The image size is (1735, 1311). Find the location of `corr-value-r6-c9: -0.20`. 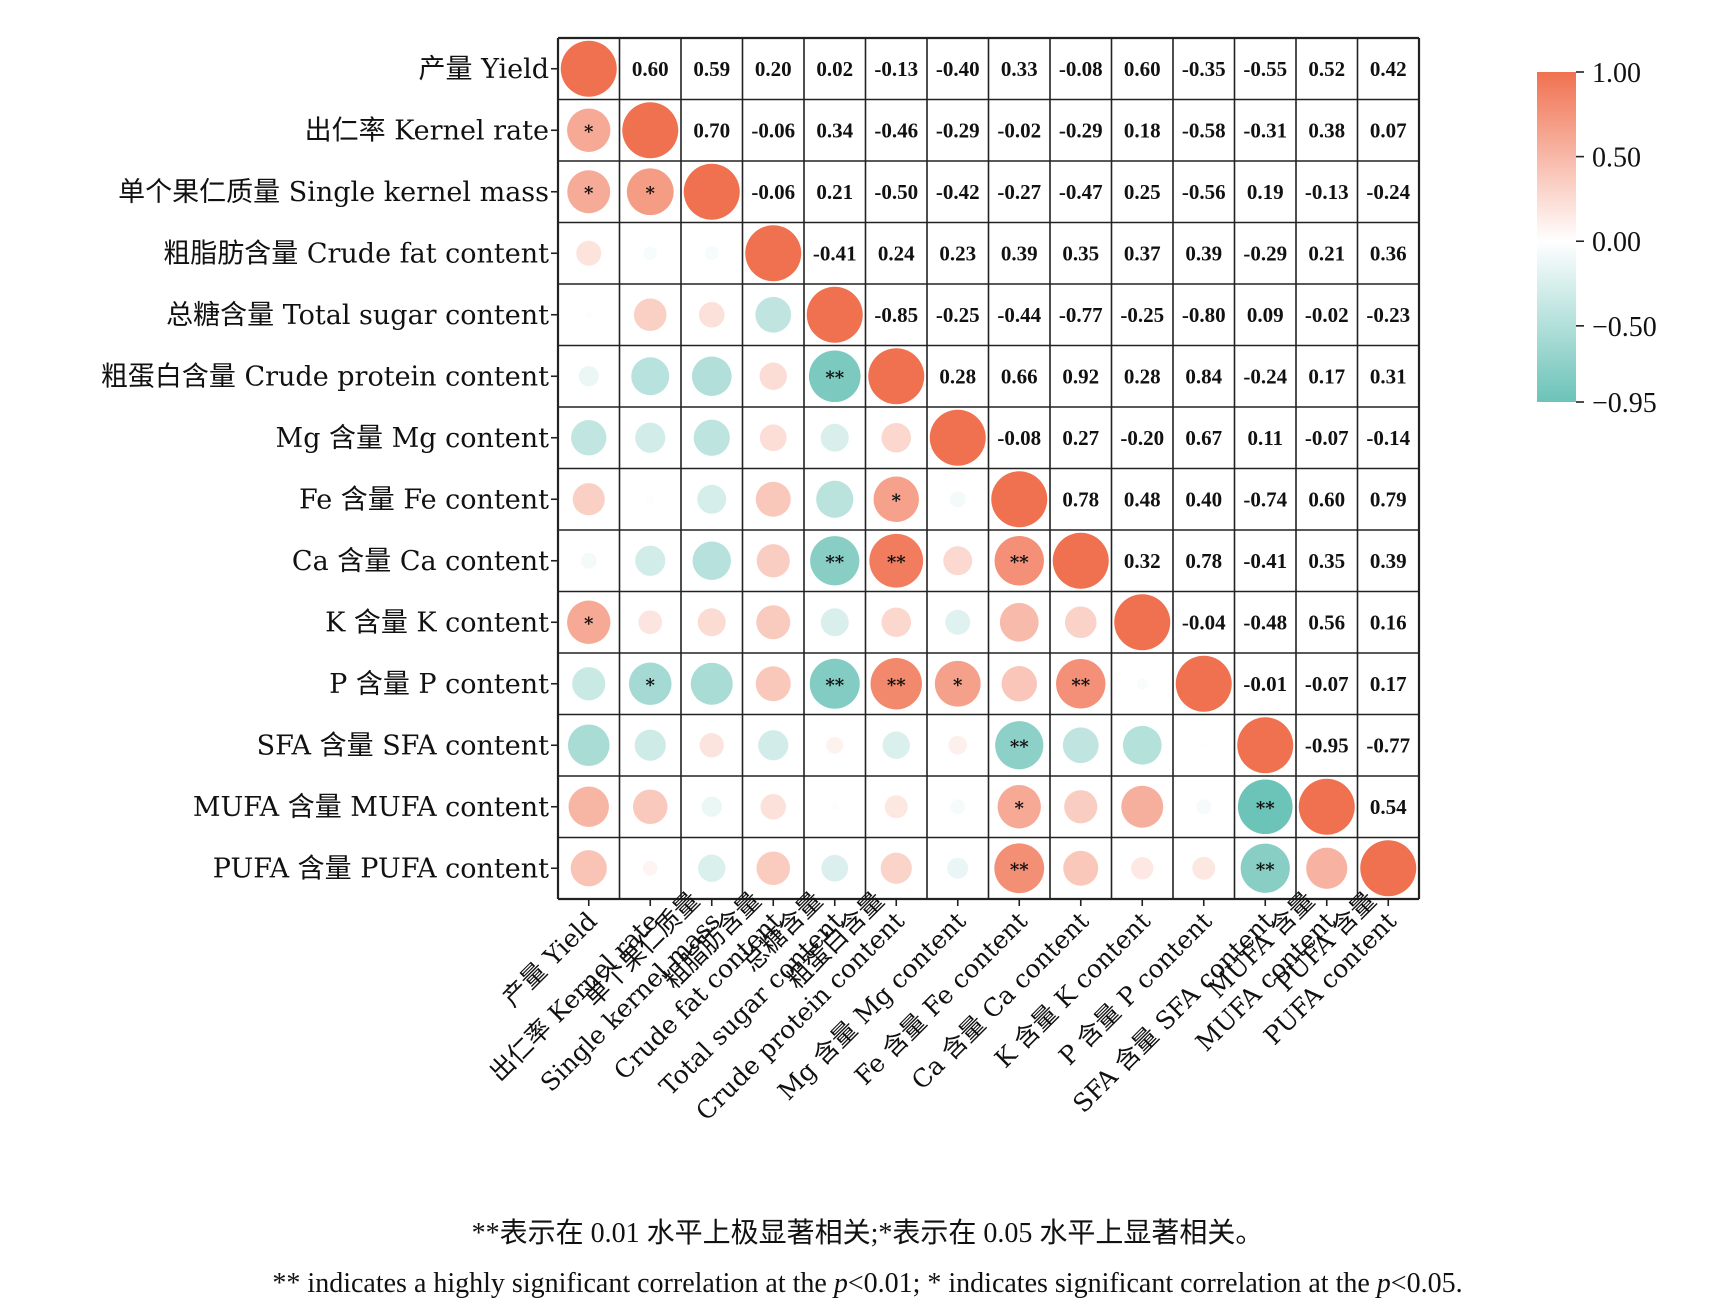

corr-value-r6-c9: -0.20 is located at coordinates (1142, 438).